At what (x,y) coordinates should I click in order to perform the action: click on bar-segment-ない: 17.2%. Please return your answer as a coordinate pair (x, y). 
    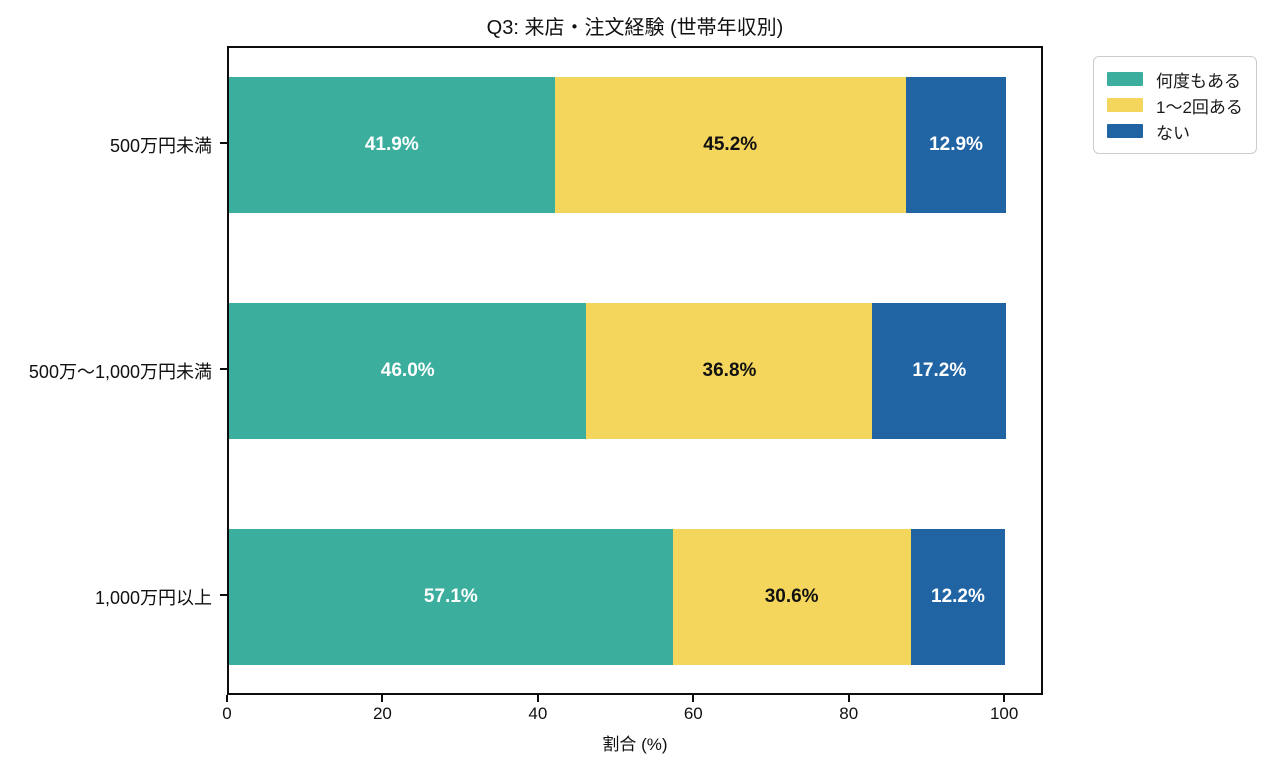
    Looking at the image, I should click on (939, 371).